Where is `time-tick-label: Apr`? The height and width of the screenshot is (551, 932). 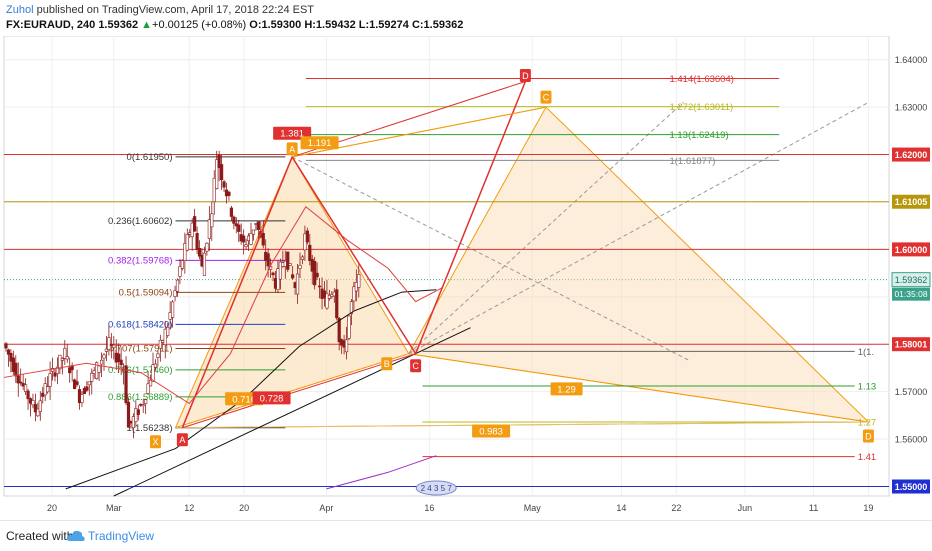 time-tick-label: Apr is located at coordinates (326, 508).